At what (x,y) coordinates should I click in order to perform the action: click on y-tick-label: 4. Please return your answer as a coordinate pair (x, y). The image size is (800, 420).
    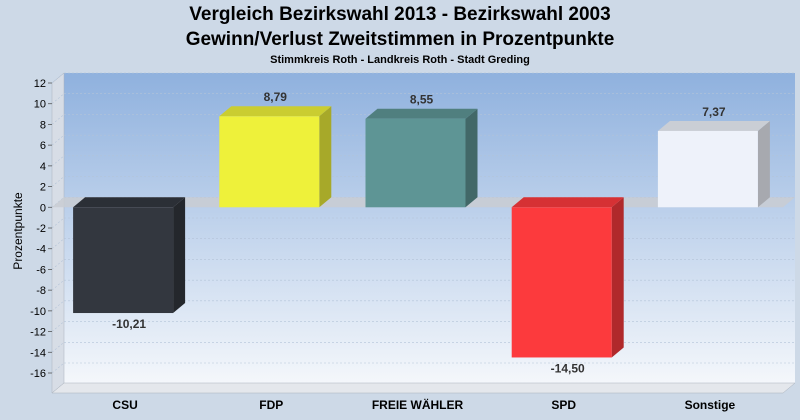
    Looking at the image, I should click on (43, 167).